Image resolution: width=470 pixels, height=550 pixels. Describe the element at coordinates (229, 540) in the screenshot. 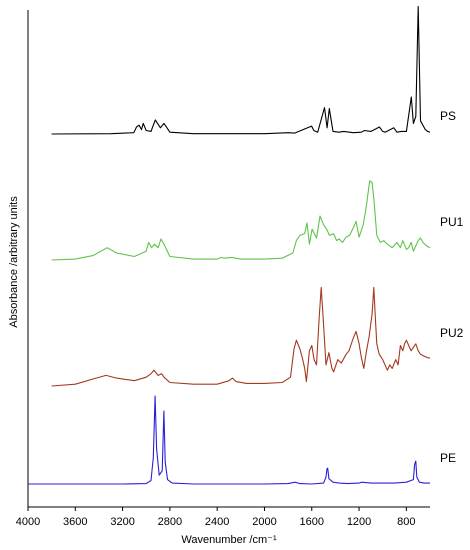

I see `x-axis-title: Wavenumber /cm⁻¹` at that location.